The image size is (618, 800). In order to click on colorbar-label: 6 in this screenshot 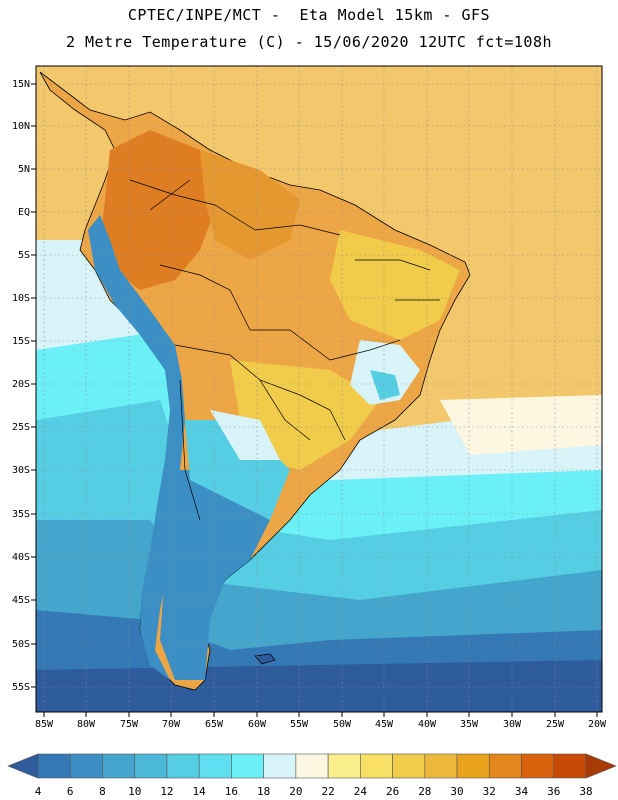, I will do `click(70, 791)`.